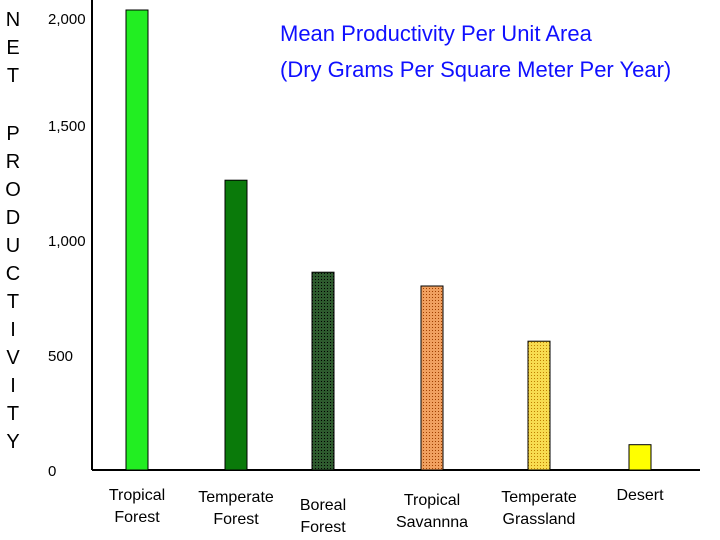  Describe the element at coordinates (13, 358) in the screenshot. I see `y-axis-label-letter: V` at that location.